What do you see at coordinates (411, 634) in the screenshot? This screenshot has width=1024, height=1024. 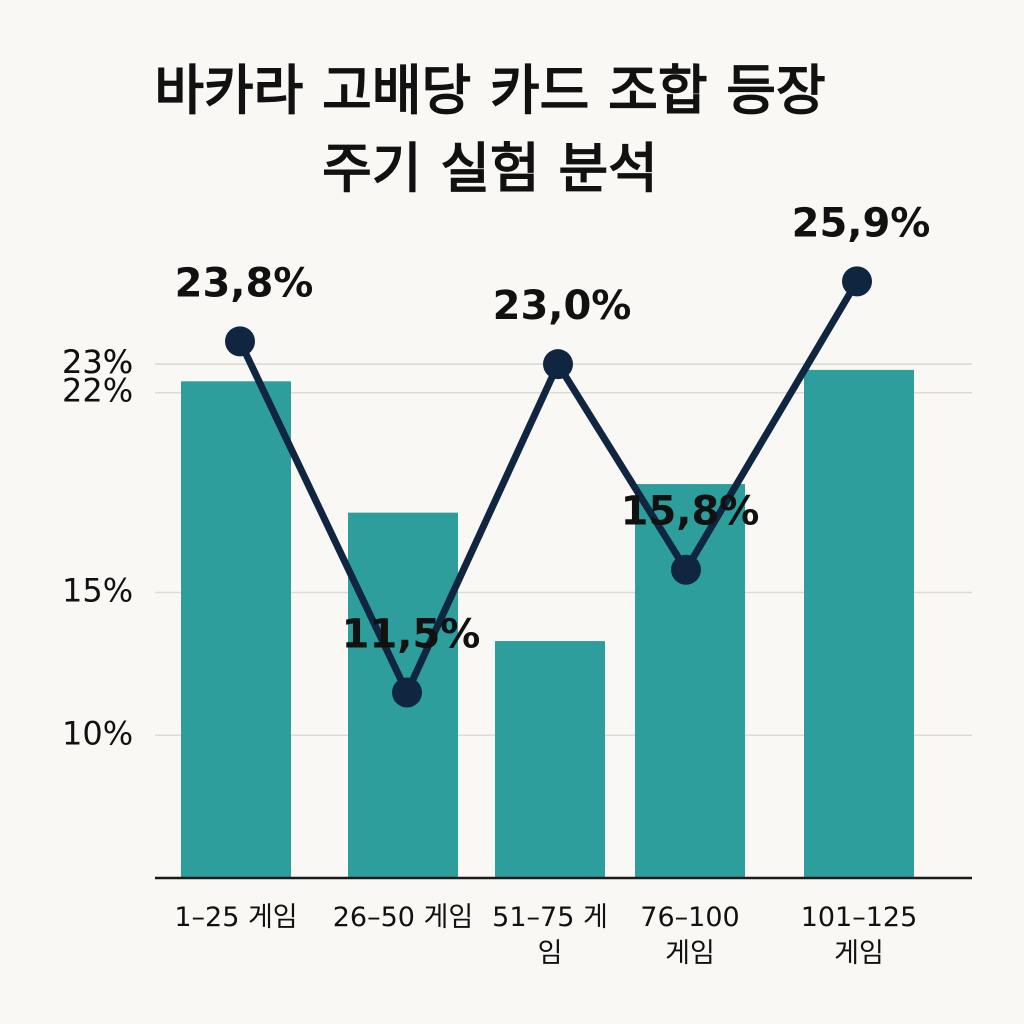 I see `data-label: 11,5%` at bounding box center [411, 634].